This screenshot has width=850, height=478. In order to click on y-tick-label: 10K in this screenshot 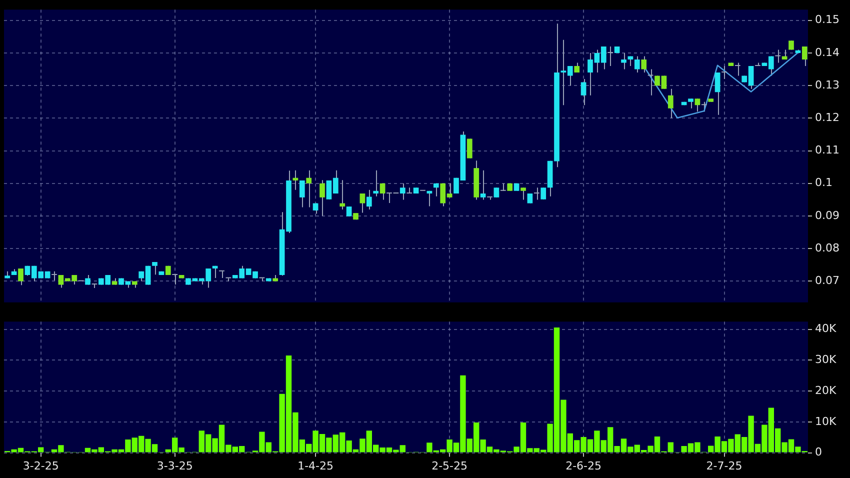, I will do `click(826, 421)`.